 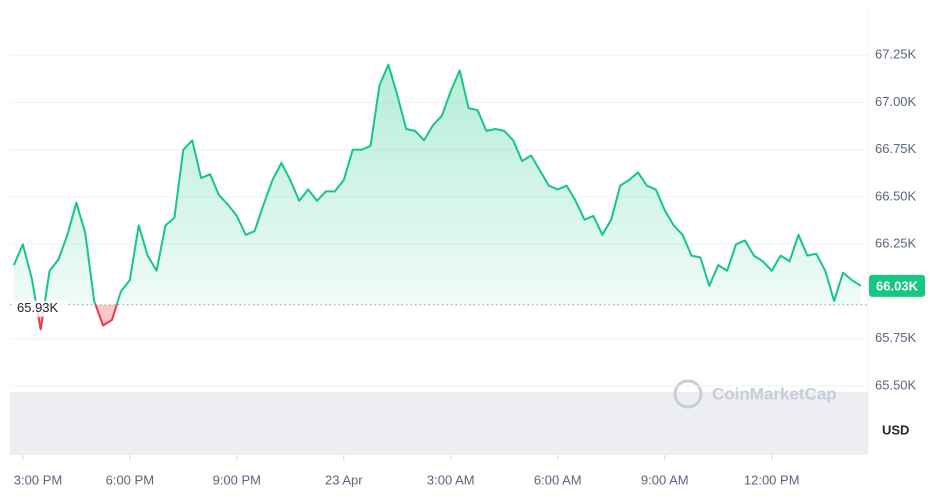 What do you see at coordinates (896, 384) in the screenshot?
I see `y-tick-label: 65.50K` at bounding box center [896, 384].